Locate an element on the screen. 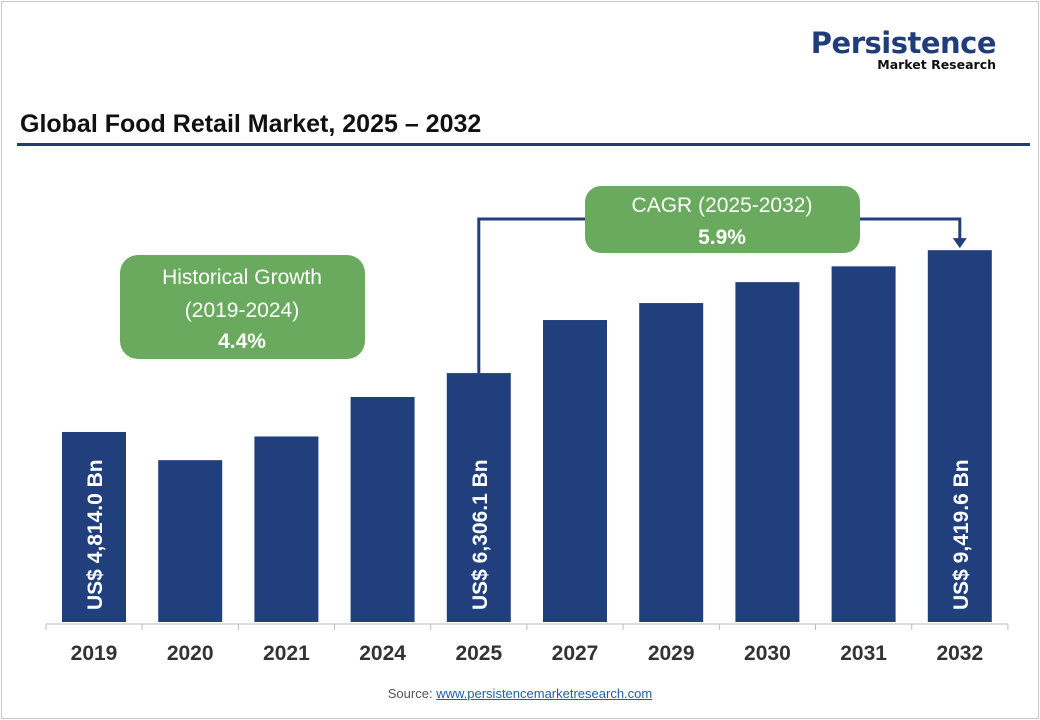  x-tick-label: 2021 is located at coordinates (286, 653).